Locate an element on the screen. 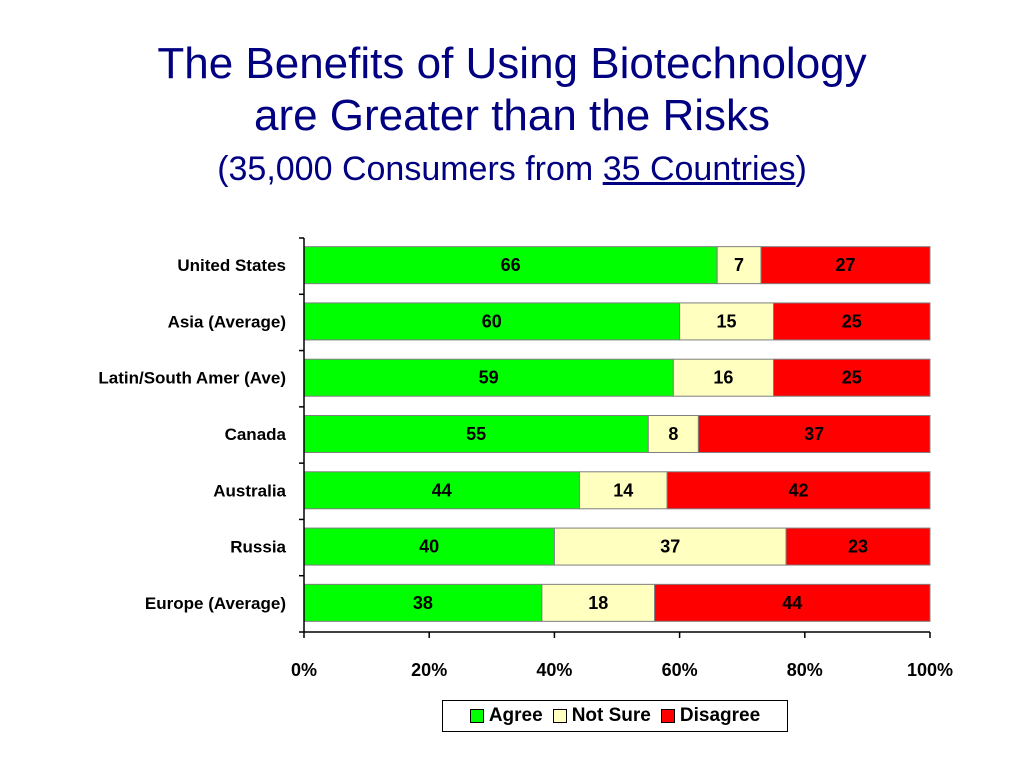 Image resolution: width=1024 pixels, height=768 pixels. data-label: 23 is located at coordinates (858, 547).